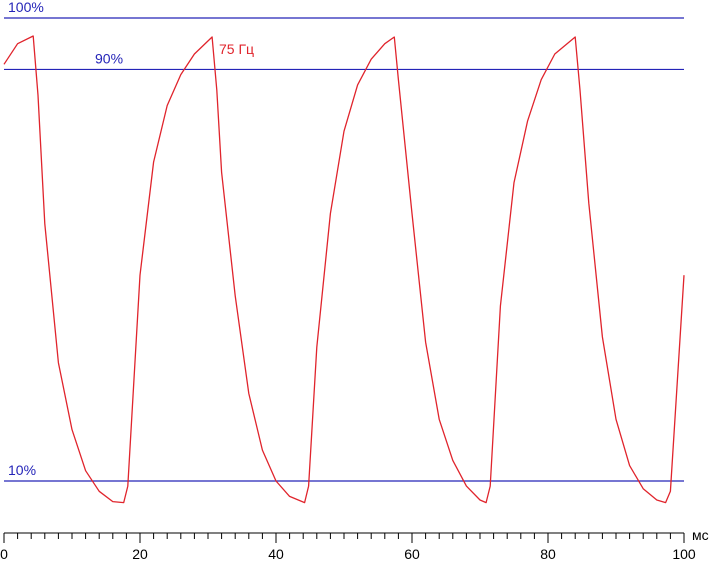  Describe the element at coordinates (412, 553) in the screenshot. I see `x-tick-label: 60` at that location.